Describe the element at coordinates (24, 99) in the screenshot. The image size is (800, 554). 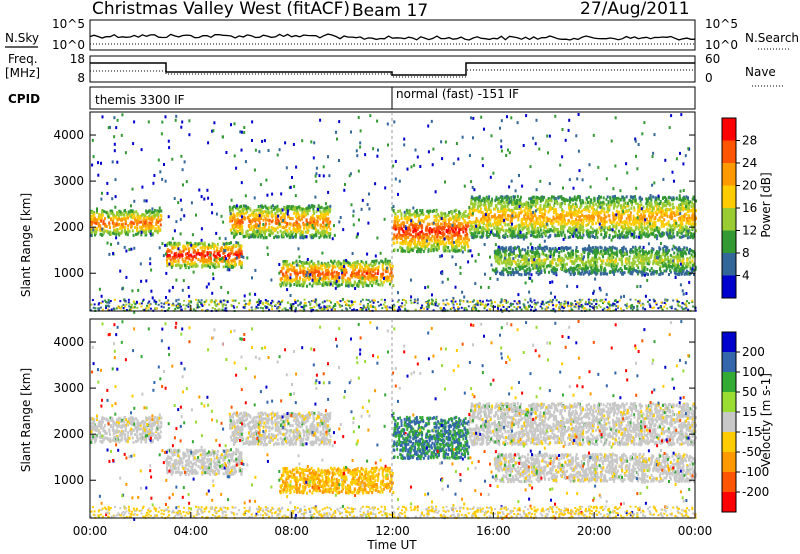
I see `cpid-label: CPID` at that location.